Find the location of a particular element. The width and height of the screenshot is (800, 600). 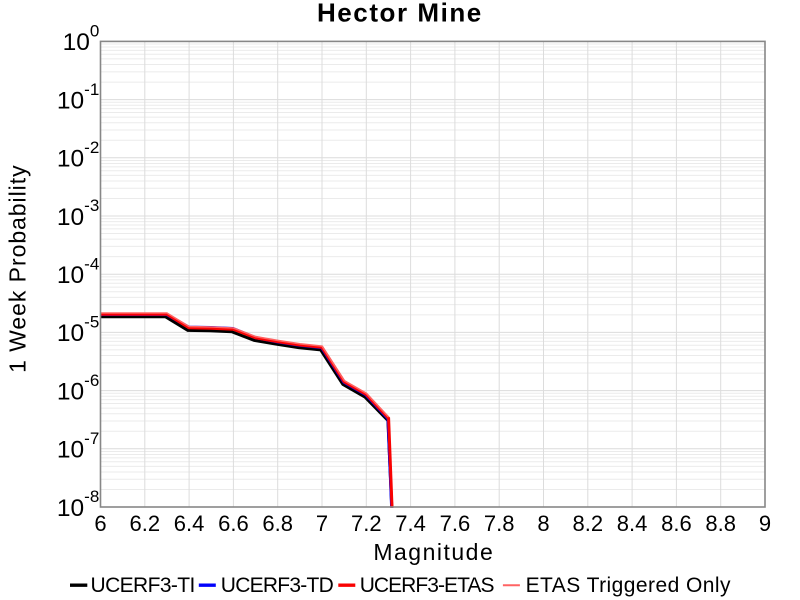

svg-text: 8.8 is located at coordinates (720, 523).